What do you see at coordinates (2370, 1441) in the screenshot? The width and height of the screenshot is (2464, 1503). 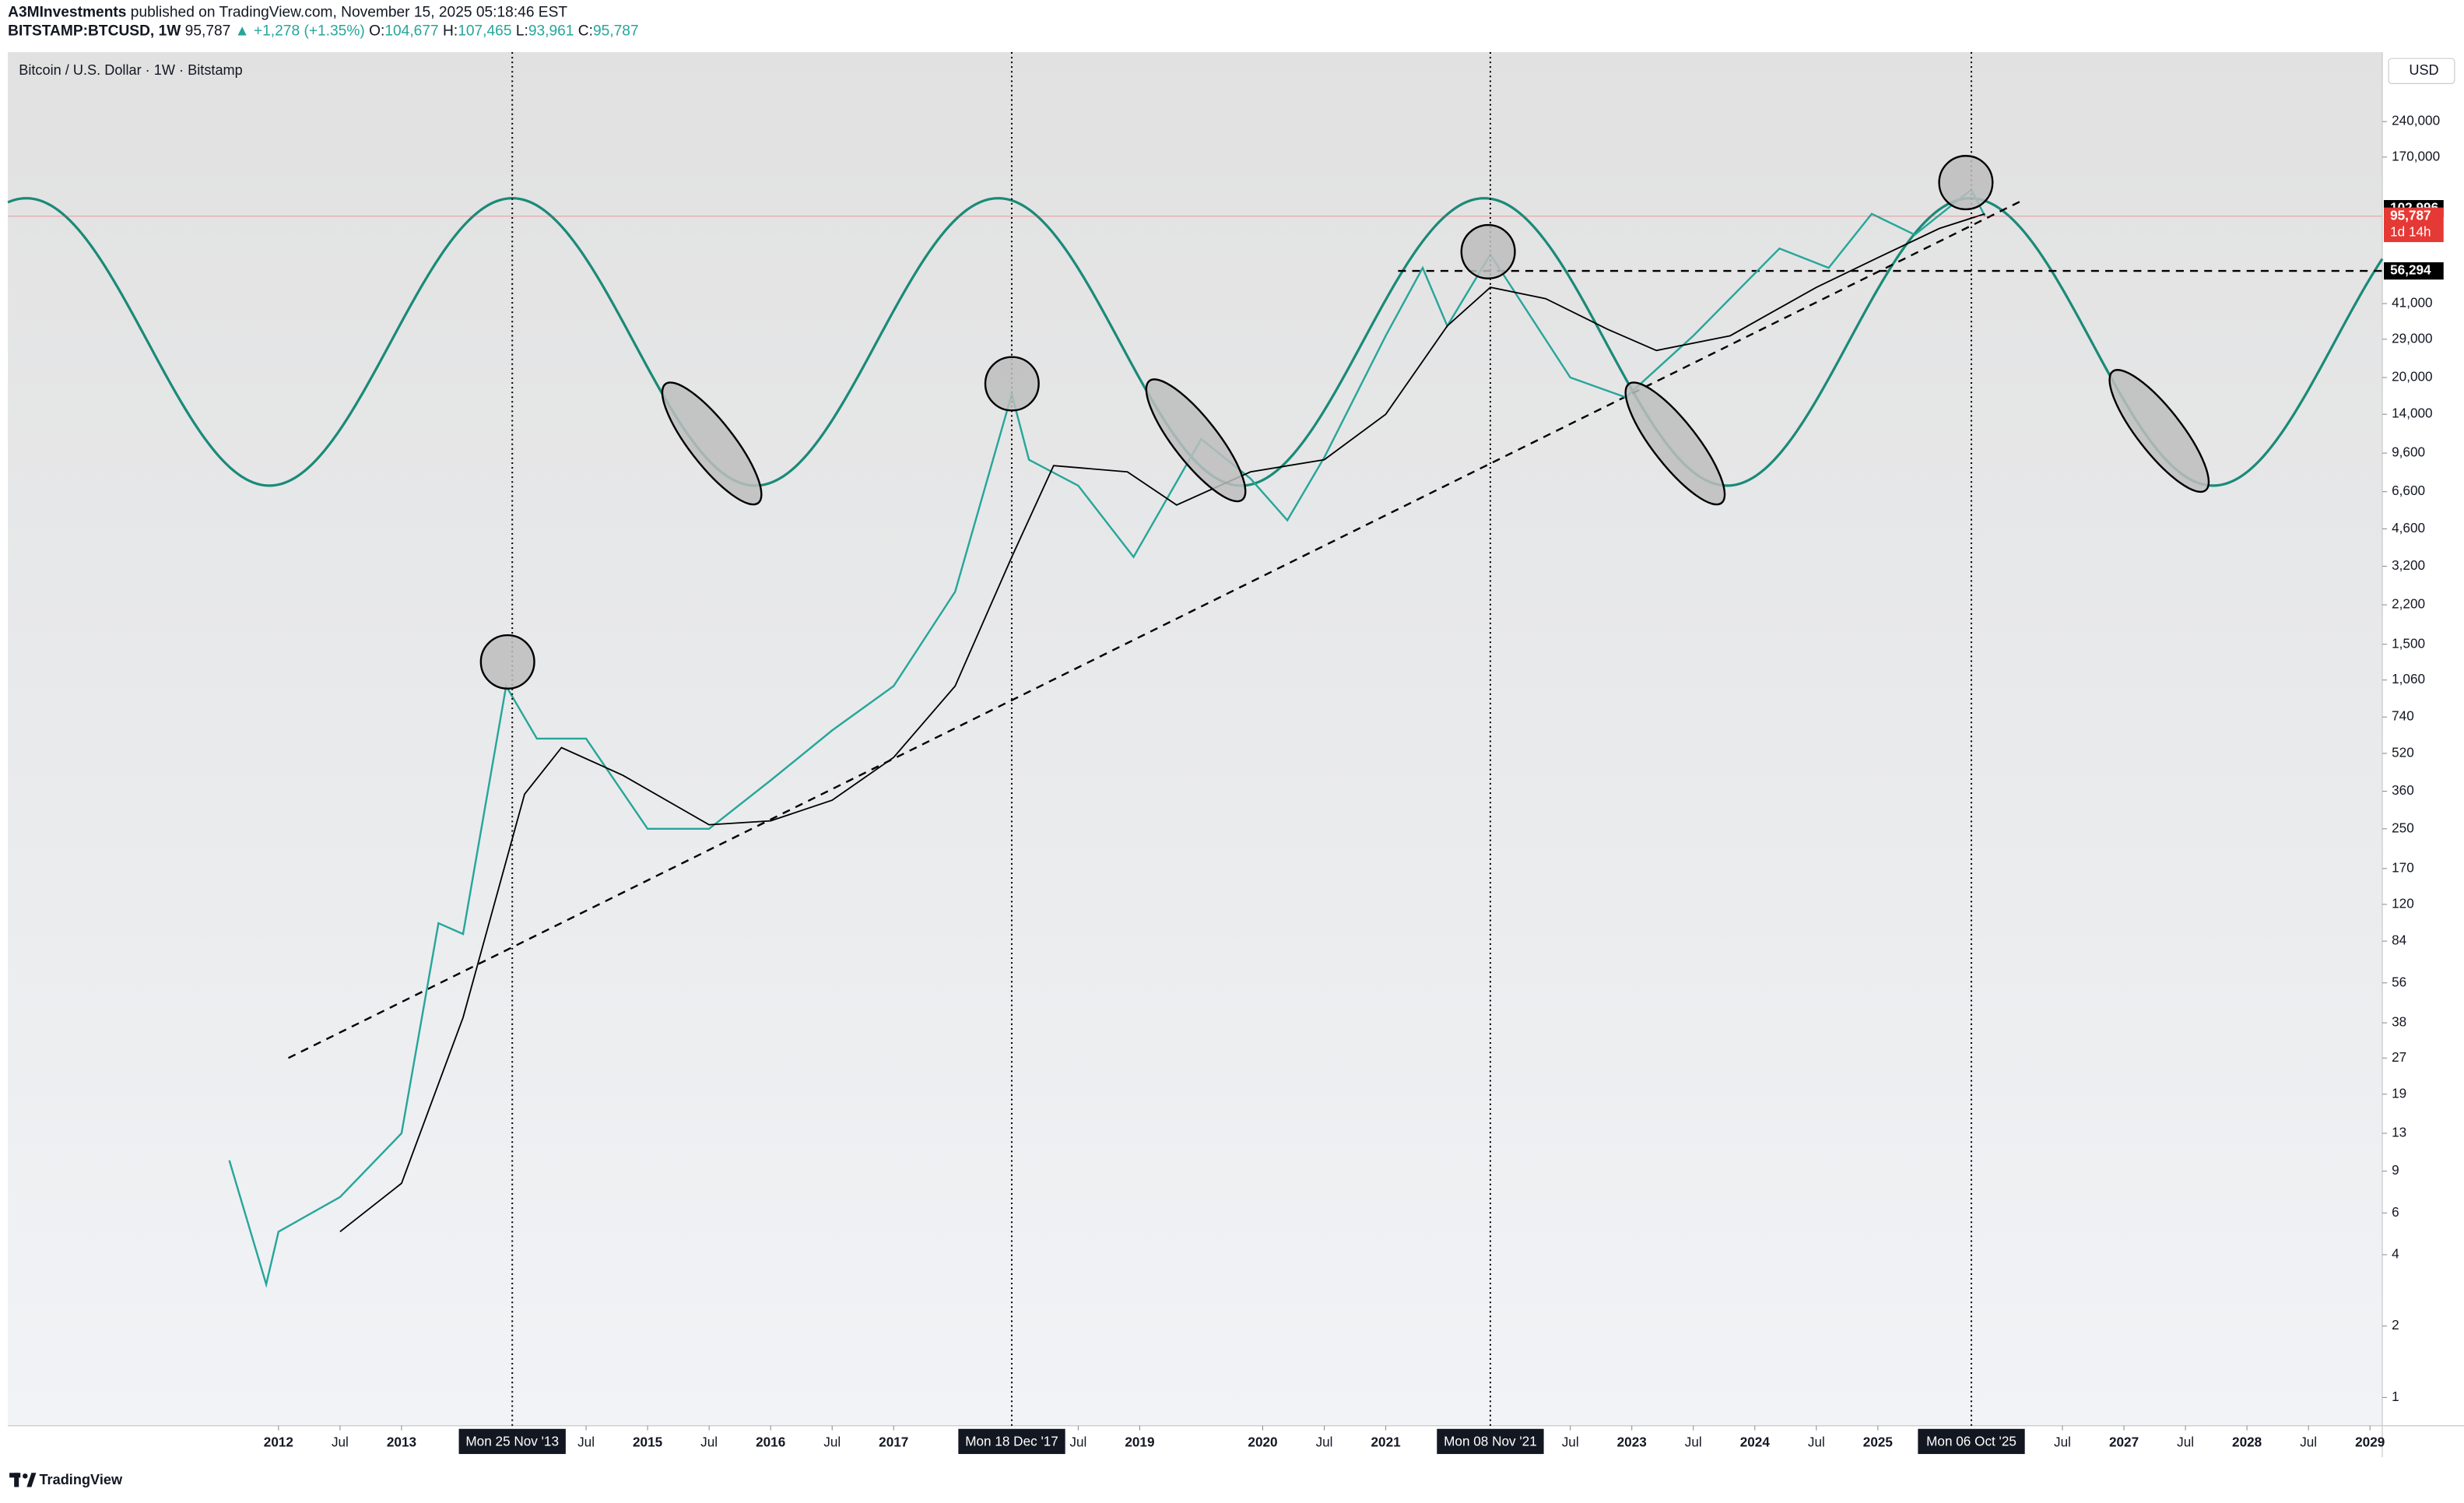 I see `x-tick-label: 2029` at bounding box center [2370, 1441].